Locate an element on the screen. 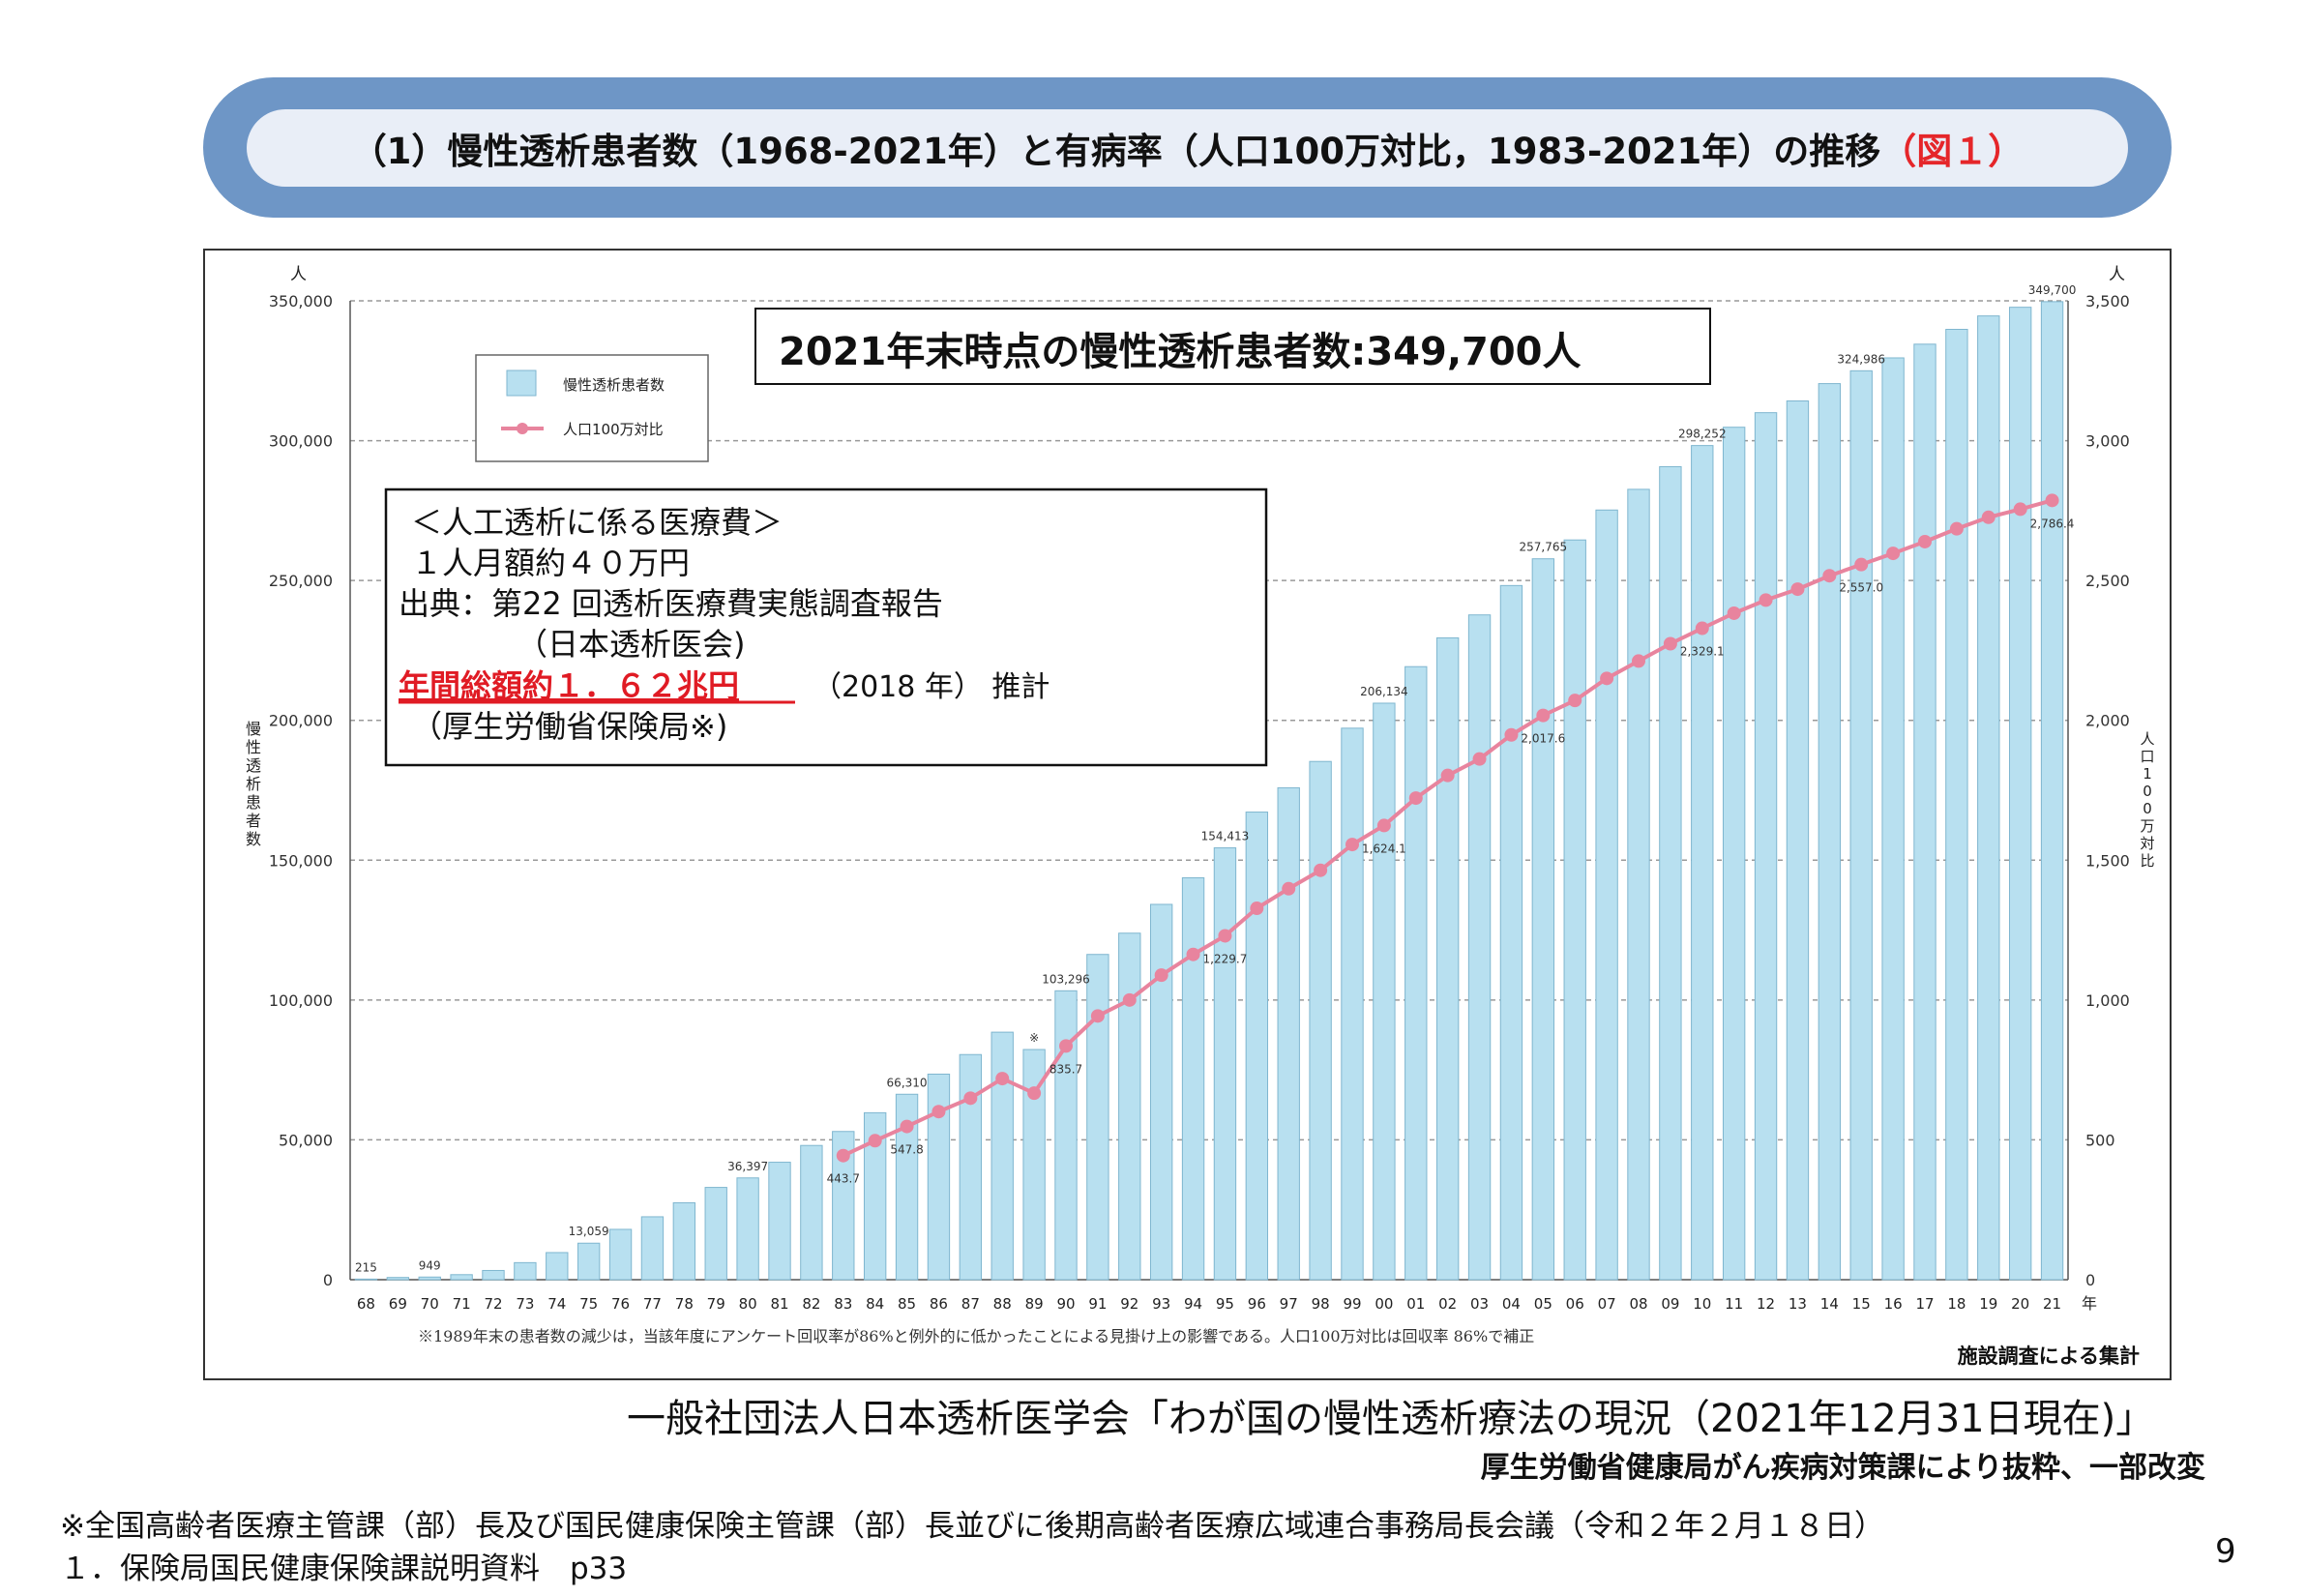 This screenshot has width=2306, height=1596. x-tick-label: 83 is located at coordinates (843, 1304).